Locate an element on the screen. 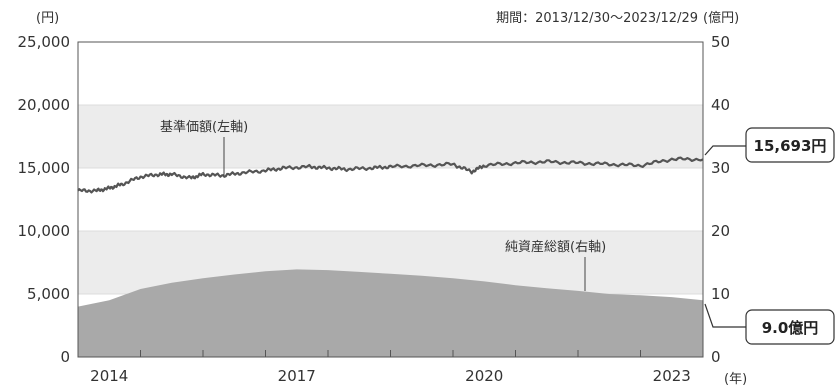 This screenshot has height=390, width=839. nav-callout: 15,693円 is located at coordinates (769, 145).